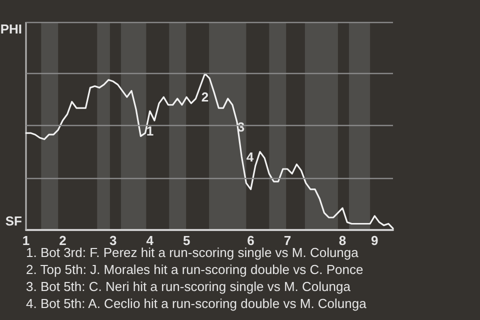 The height and width of the screenshot is (320, 480). What do you see at coordinates (150, 240) in the screenshot?
I see `x-tick-label: 4` at bounding box center [150, 240].